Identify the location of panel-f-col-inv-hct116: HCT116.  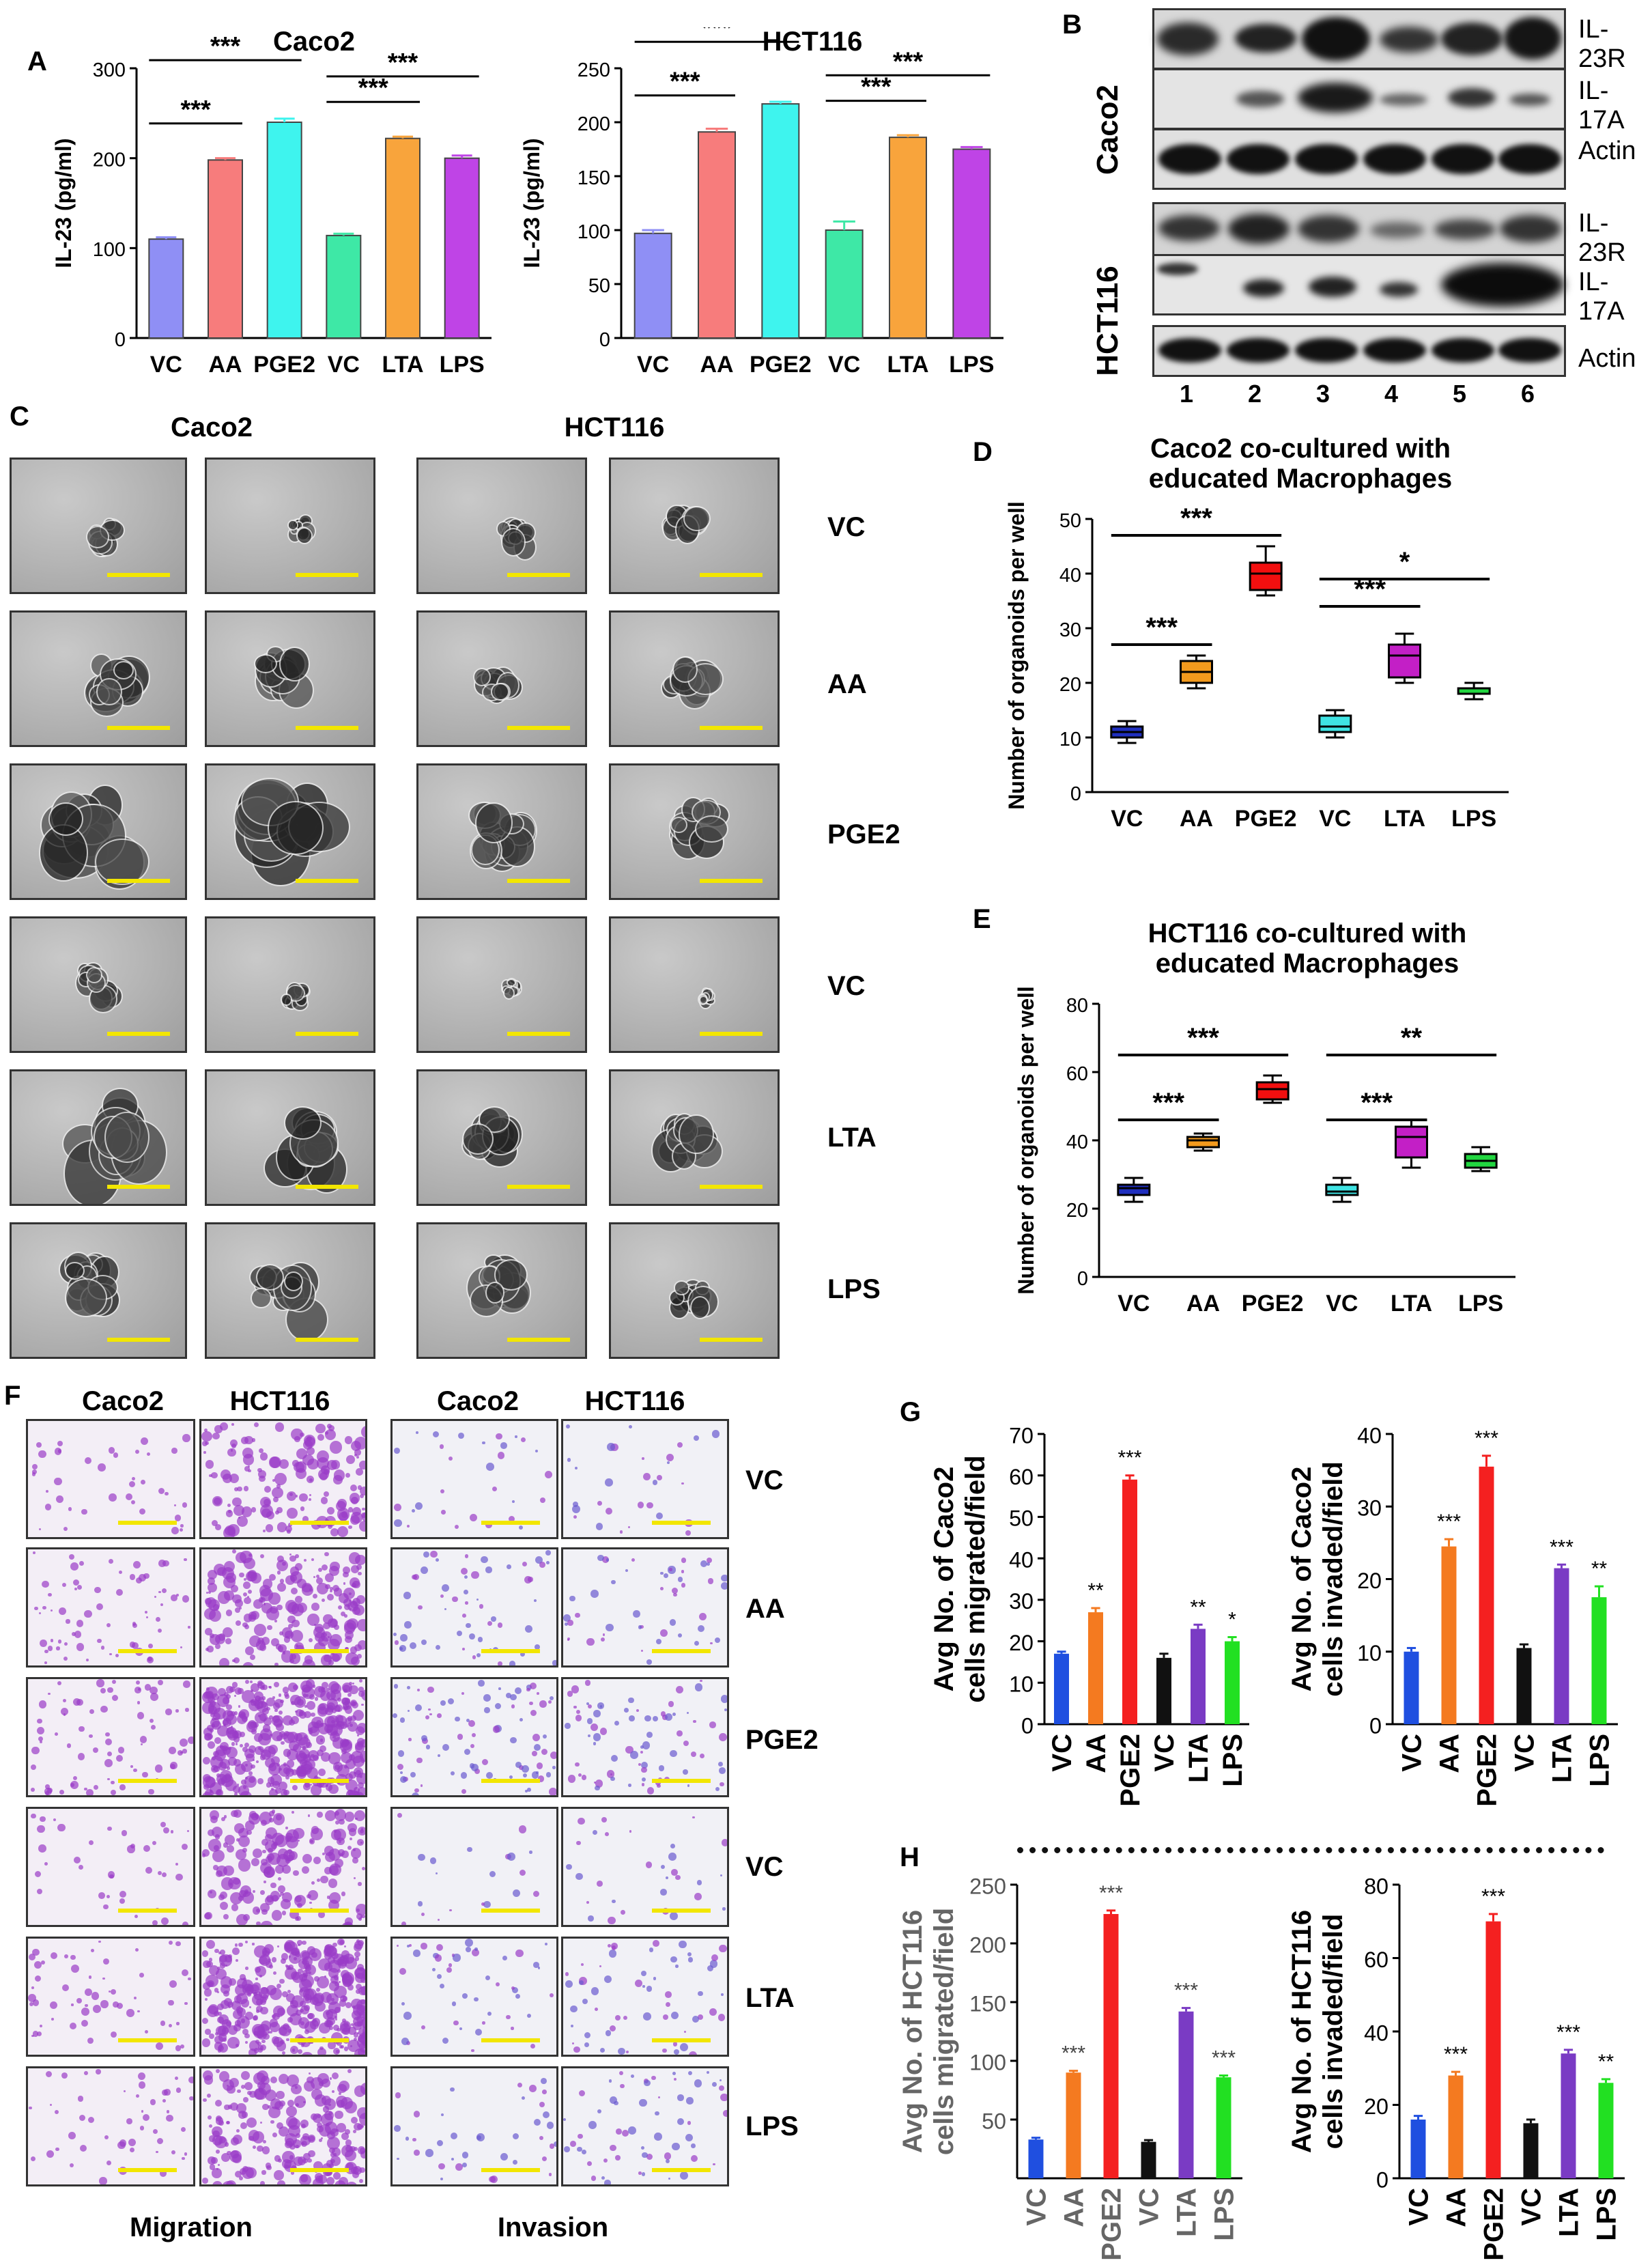
(634, 1401).